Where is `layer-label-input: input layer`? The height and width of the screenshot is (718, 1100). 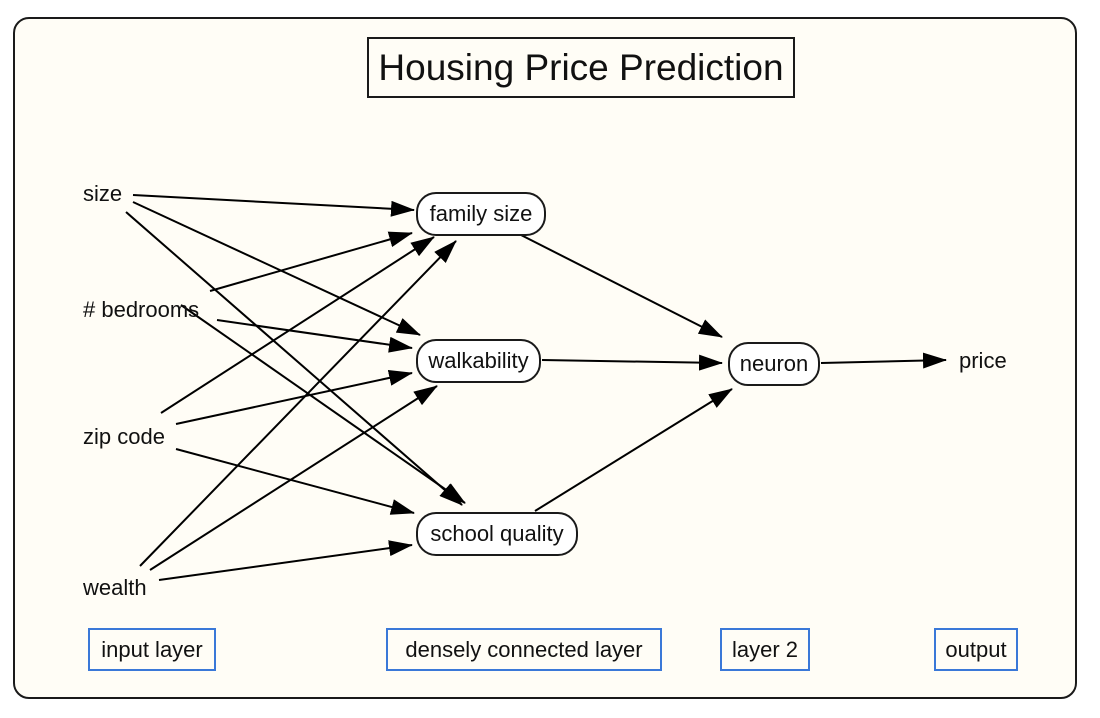
layer-label-input: input layer is located at coordinates (152, 649).